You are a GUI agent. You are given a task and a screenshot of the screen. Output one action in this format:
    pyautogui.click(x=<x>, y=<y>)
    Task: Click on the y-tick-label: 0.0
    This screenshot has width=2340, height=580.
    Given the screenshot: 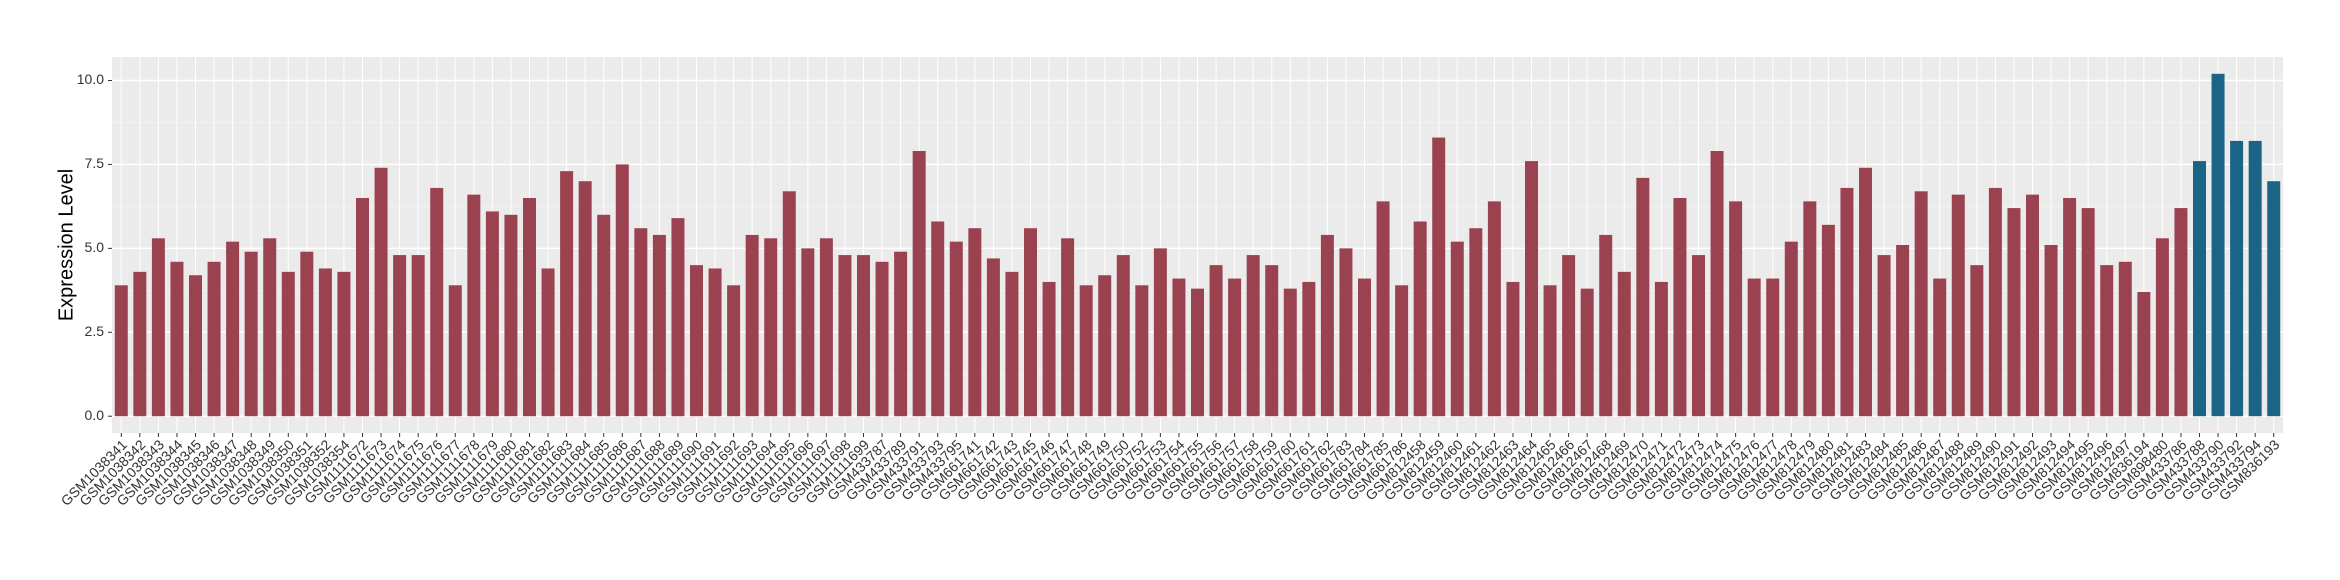 What is the action you would take?
    pyautogui.click(x=95, y=415)
    